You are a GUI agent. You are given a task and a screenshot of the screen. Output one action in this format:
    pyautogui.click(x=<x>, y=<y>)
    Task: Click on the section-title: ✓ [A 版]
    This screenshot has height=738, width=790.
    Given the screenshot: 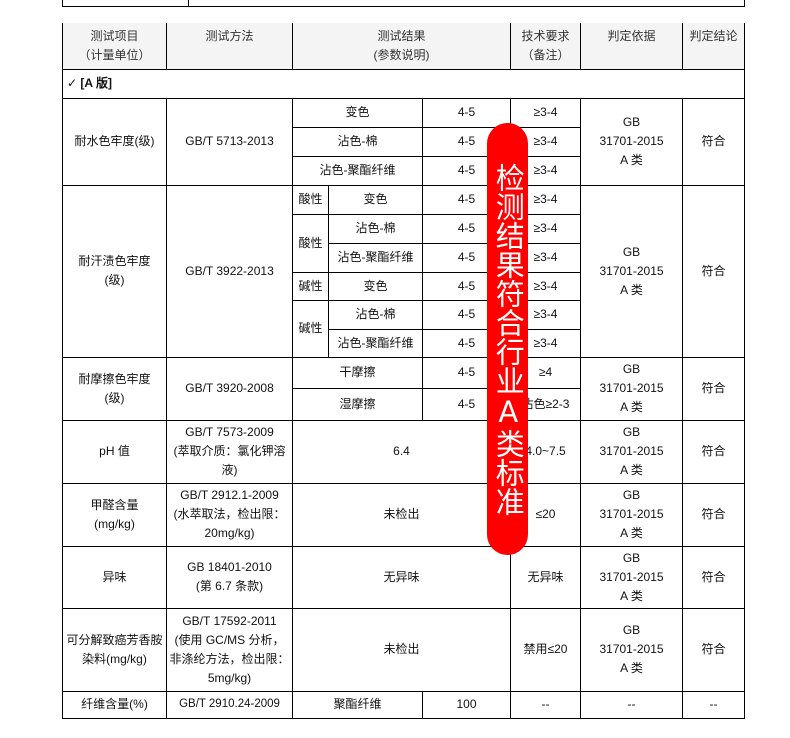 What is the action you would take?
    pyautogui.click(x=403, y=83)
    